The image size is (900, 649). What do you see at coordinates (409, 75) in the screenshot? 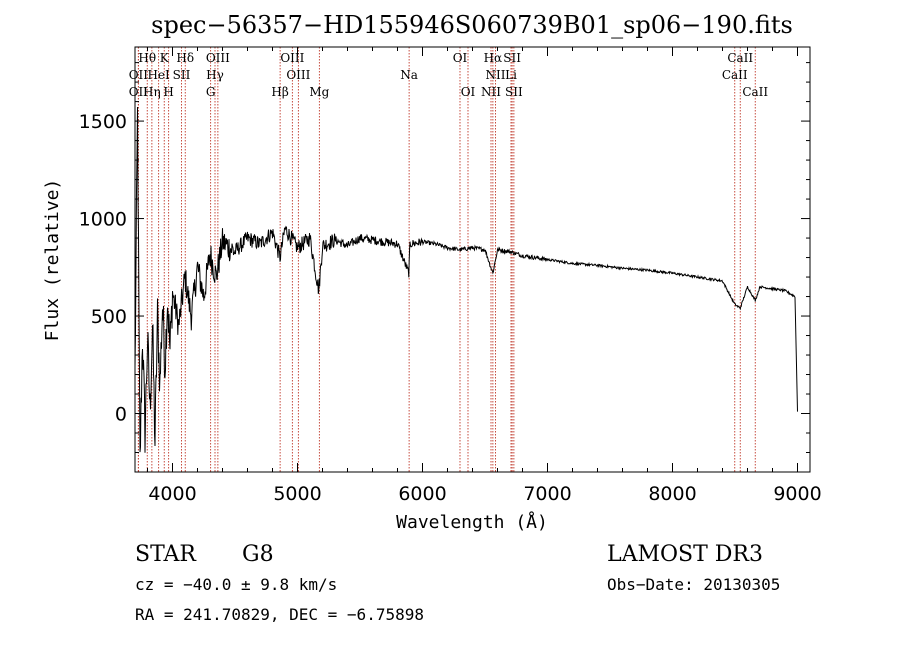
I see `line-marker-label: Na` at bounding box center [409, 75].